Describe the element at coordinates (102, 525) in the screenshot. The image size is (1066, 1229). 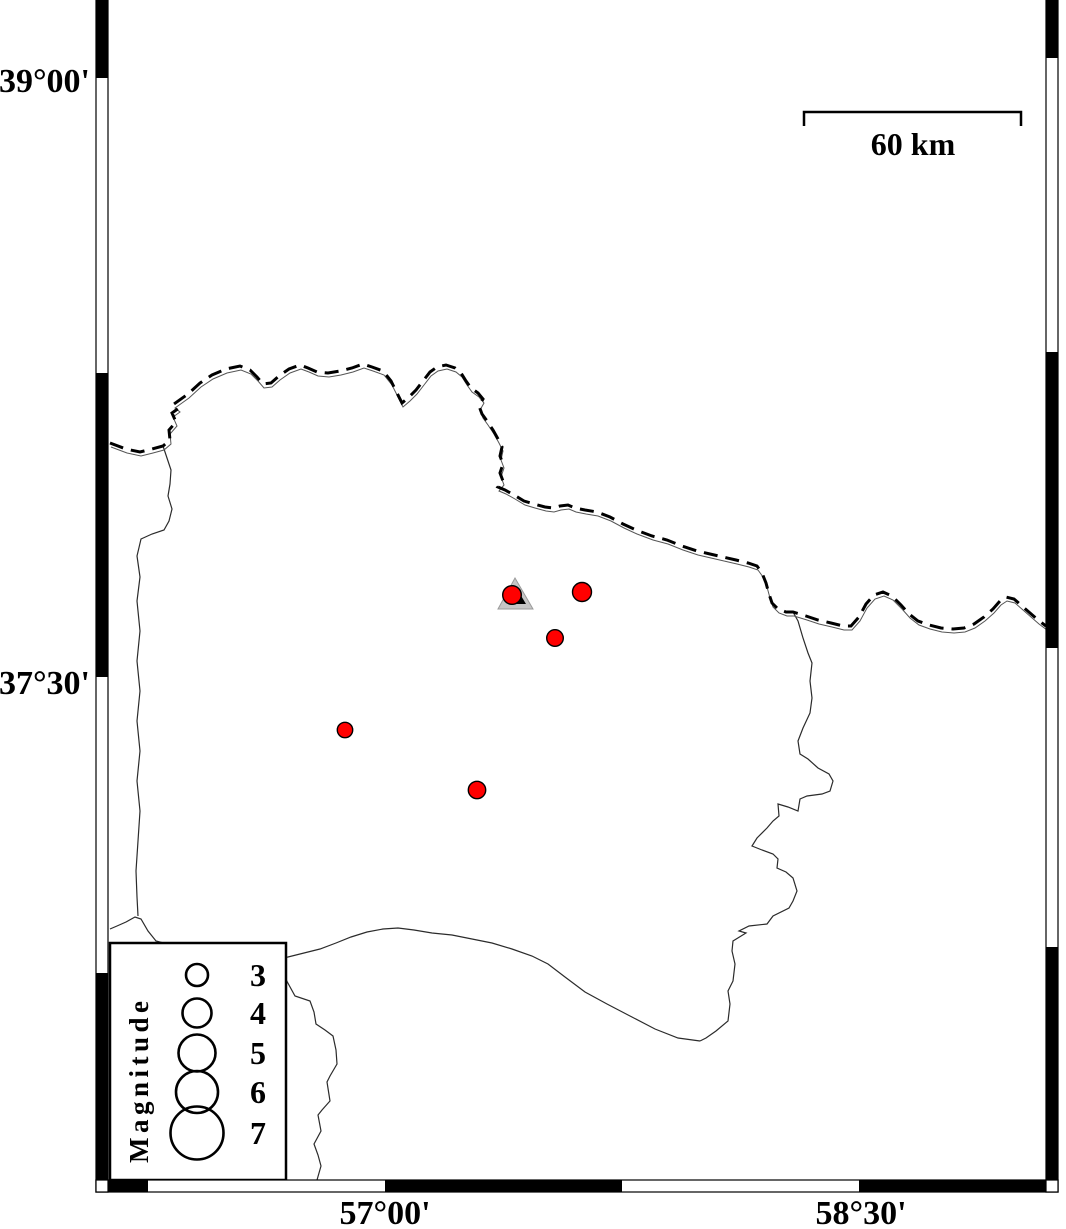
I see `frame-left-seg2` at that location.